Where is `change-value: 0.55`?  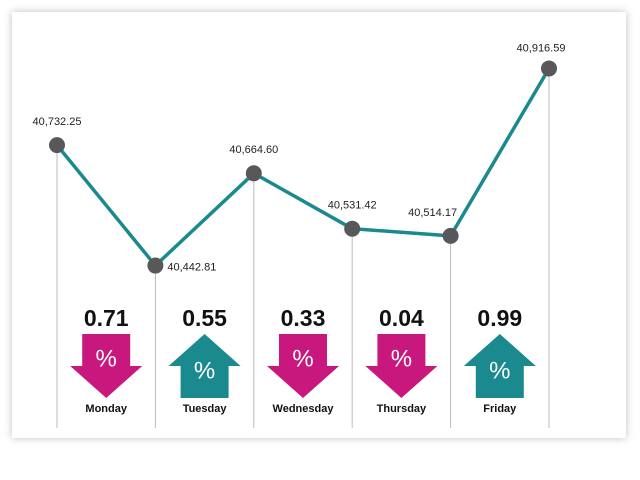 change-value: 0.55 is located at coordinates (204, 318).